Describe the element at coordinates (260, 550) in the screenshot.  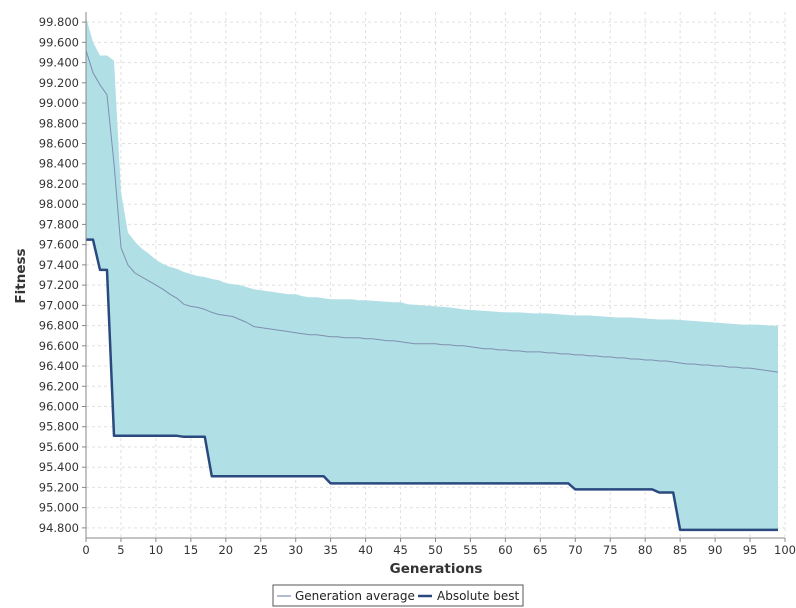
I see `x-tick-label: 25` at that location.